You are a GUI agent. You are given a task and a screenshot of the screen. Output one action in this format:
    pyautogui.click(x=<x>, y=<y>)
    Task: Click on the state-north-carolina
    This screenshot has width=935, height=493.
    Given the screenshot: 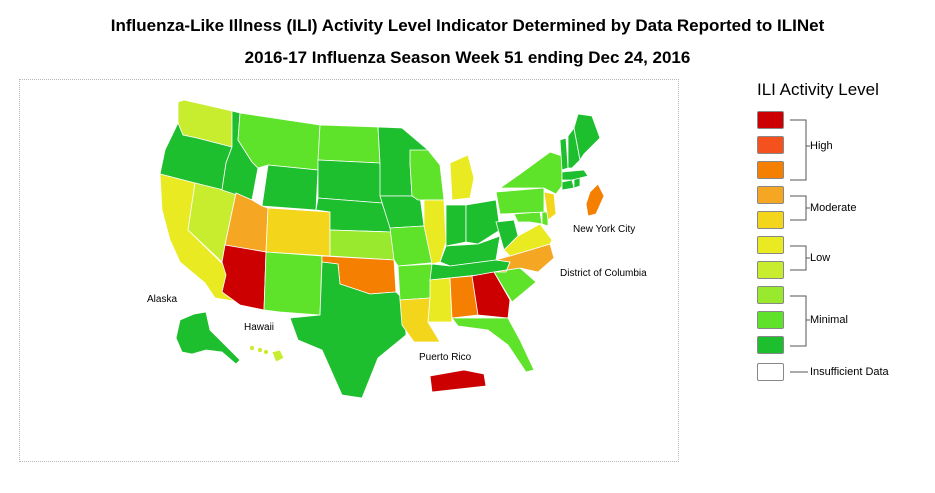 What is the action you would take?
    pyautogui.click(x=524, y=258)
    